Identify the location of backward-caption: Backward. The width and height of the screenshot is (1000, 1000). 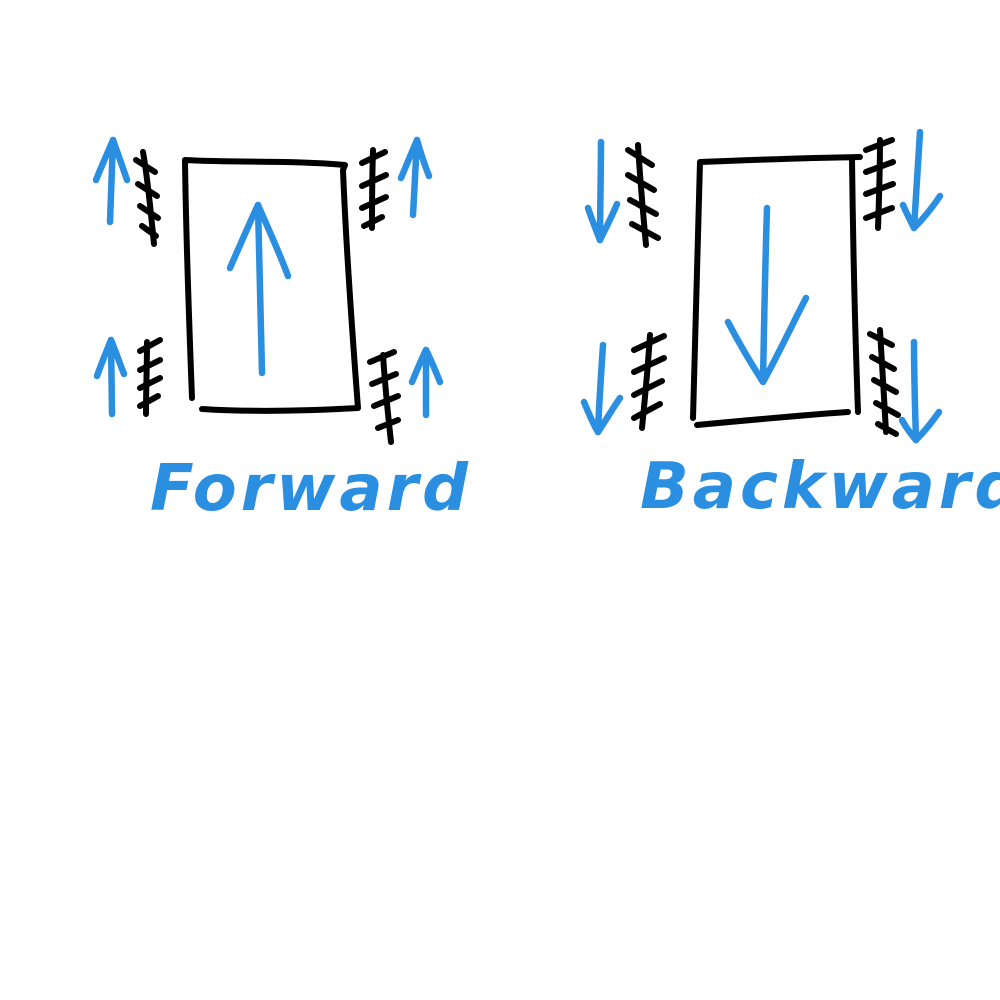
(820, 487).